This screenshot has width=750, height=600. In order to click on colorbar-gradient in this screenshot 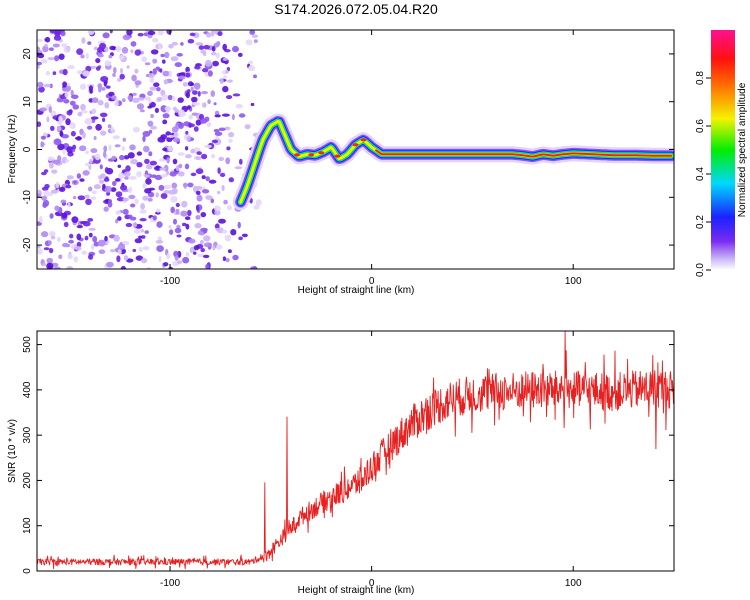, I will do `click(723, 150)`.